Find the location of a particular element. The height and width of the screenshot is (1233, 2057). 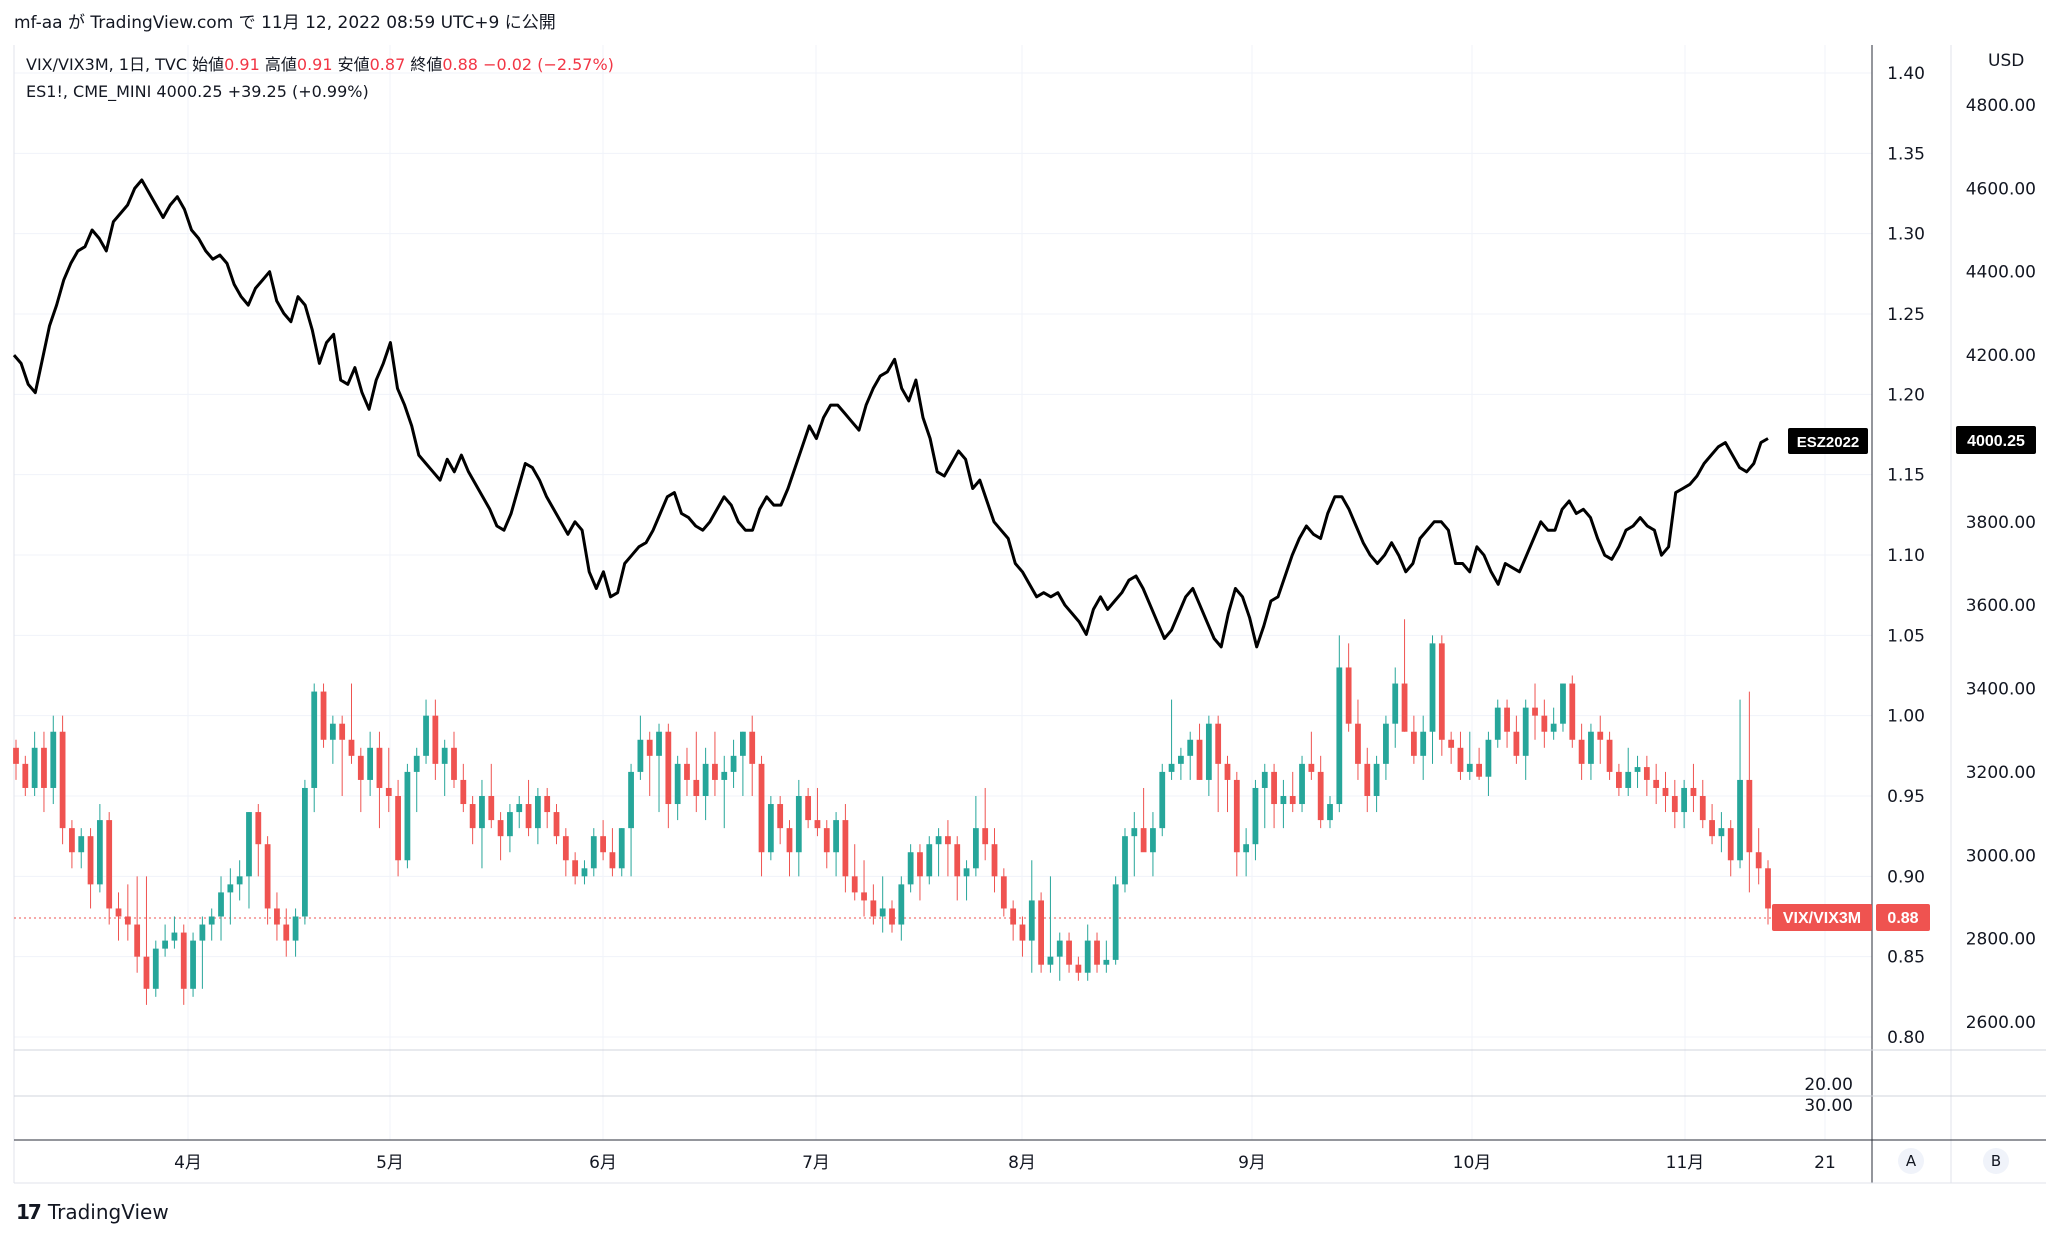

vix-axis-tick: 1.20 is located at coordinates (1906, 395).